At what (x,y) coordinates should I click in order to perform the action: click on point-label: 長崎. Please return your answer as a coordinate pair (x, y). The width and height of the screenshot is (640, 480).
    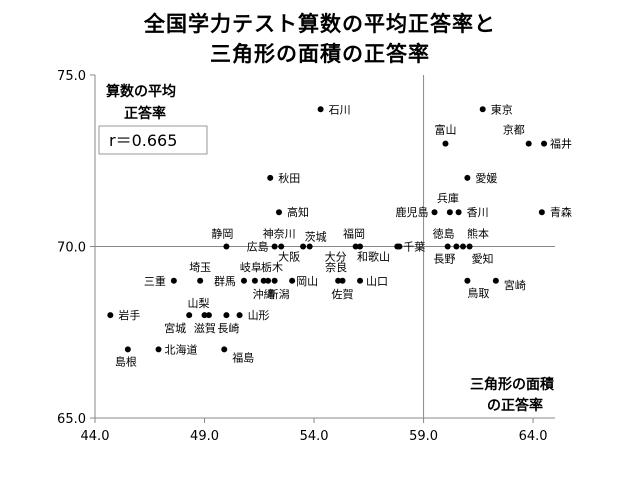
    Looking at the image, I should click on (228, 328).